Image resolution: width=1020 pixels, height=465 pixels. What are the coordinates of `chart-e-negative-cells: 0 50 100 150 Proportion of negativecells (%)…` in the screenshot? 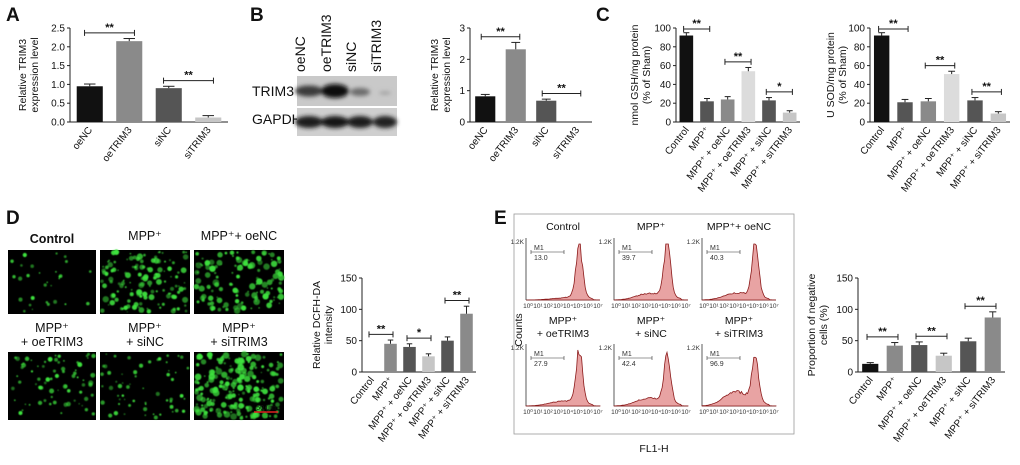 It's located at (905, 358).